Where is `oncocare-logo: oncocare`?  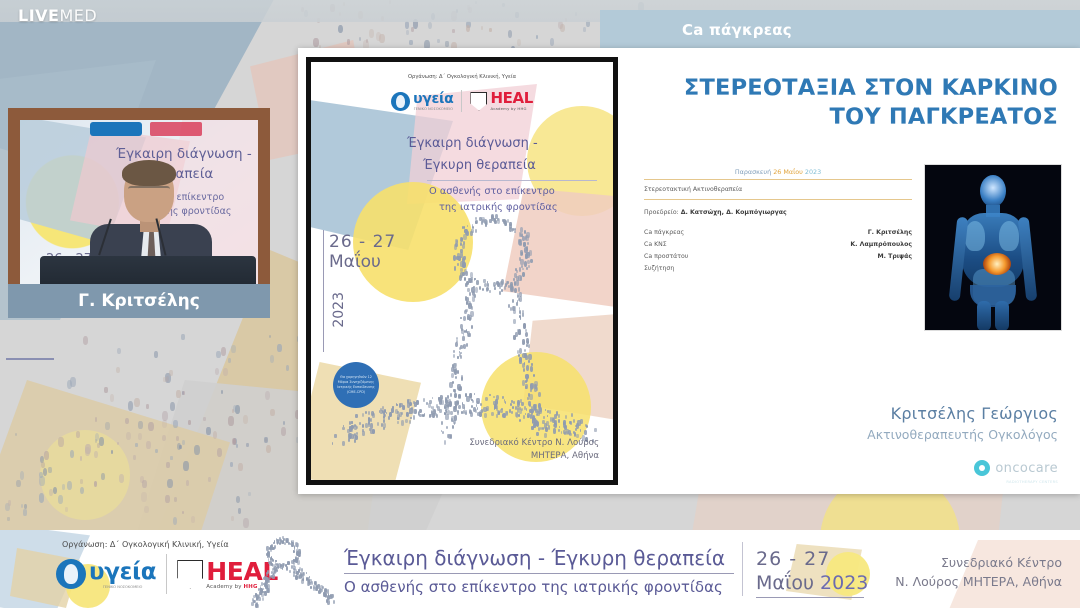
oncocare-logo: oncocare is located at coordinates (1016, 468).